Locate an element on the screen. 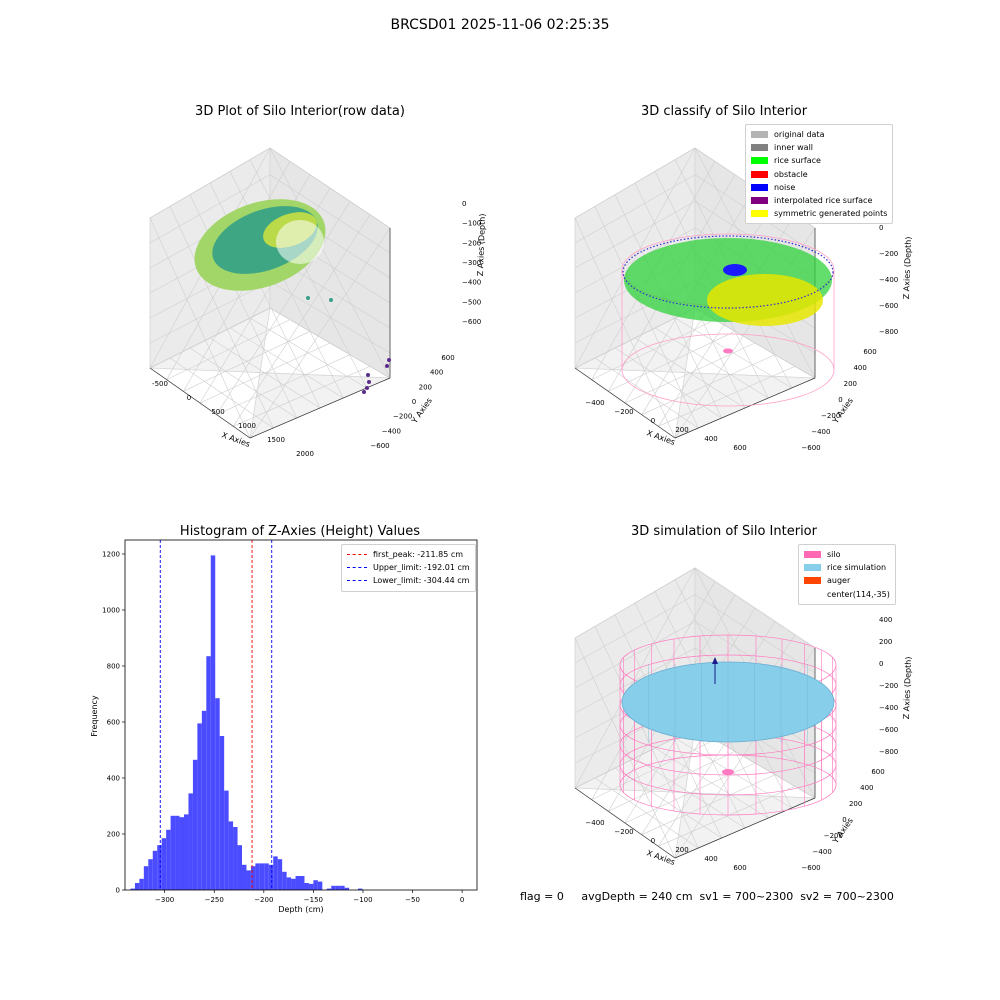  z-axis-label: Z Axies (Depth) is located at coordinates (481, 244).